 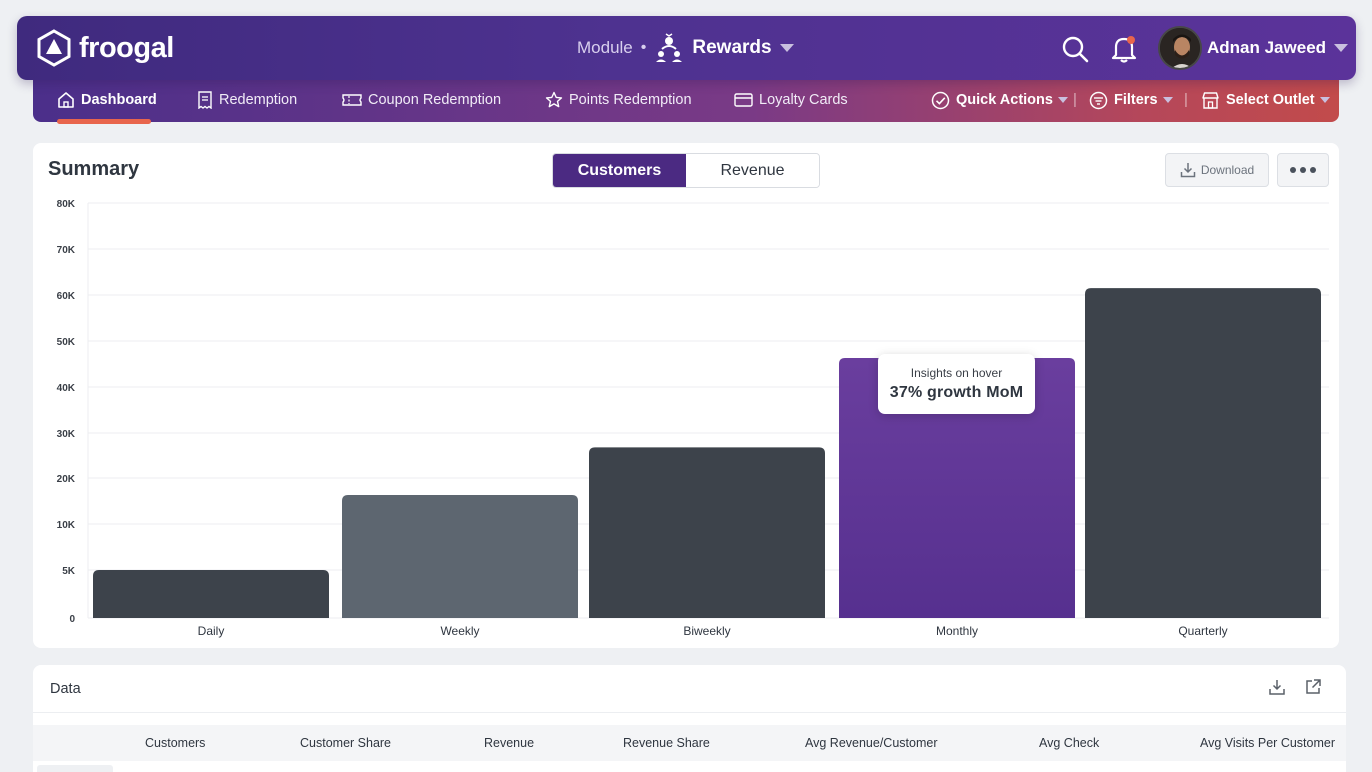 I want to click on check-circle-icon, so click(x=940, y=100).